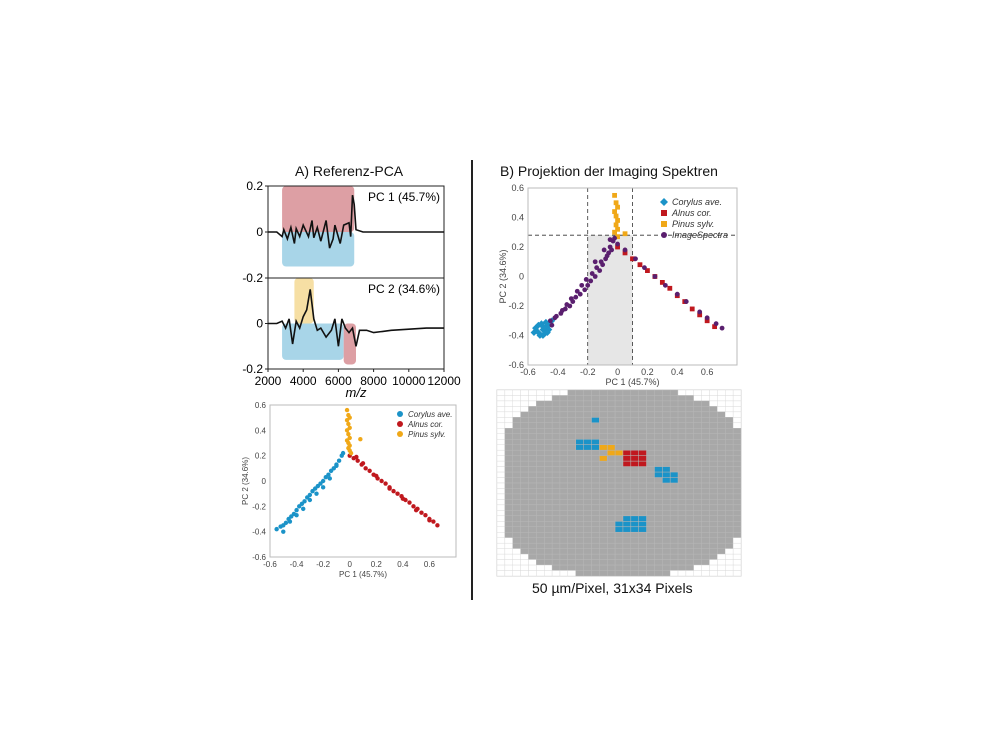 The width and height of the screenshot is (1000, 750). I want to click on y-axis-label: PC 2 (34.6%), so click(503, 276).